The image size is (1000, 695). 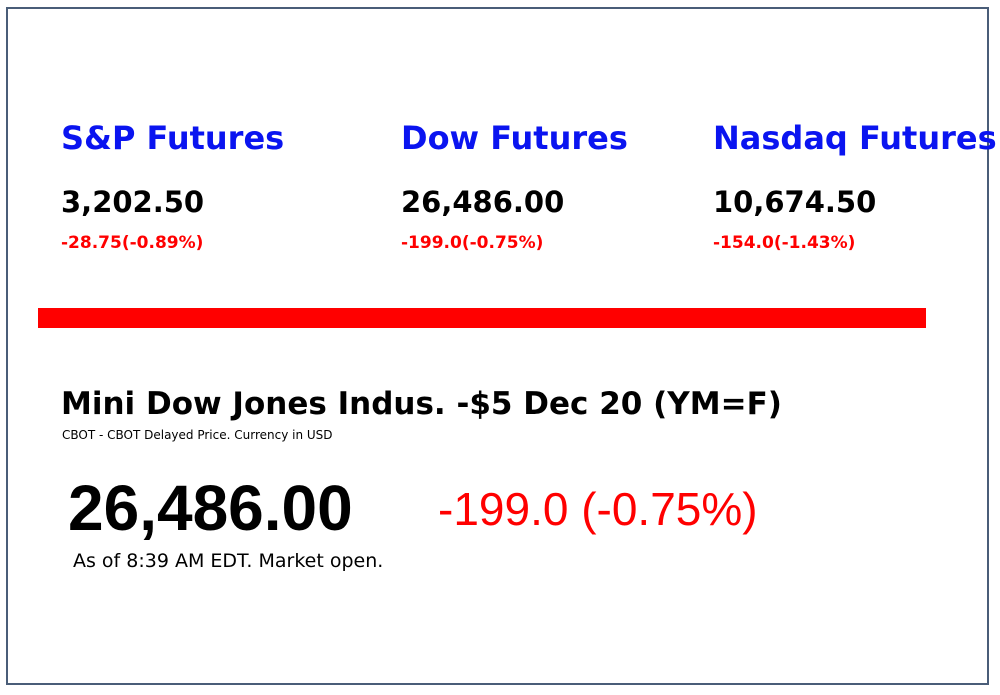 What do you see at coordinates (133, 202) in the screenshot?
I see `futures-sp-price: 3,202.50` at bounding box center [133, 202].